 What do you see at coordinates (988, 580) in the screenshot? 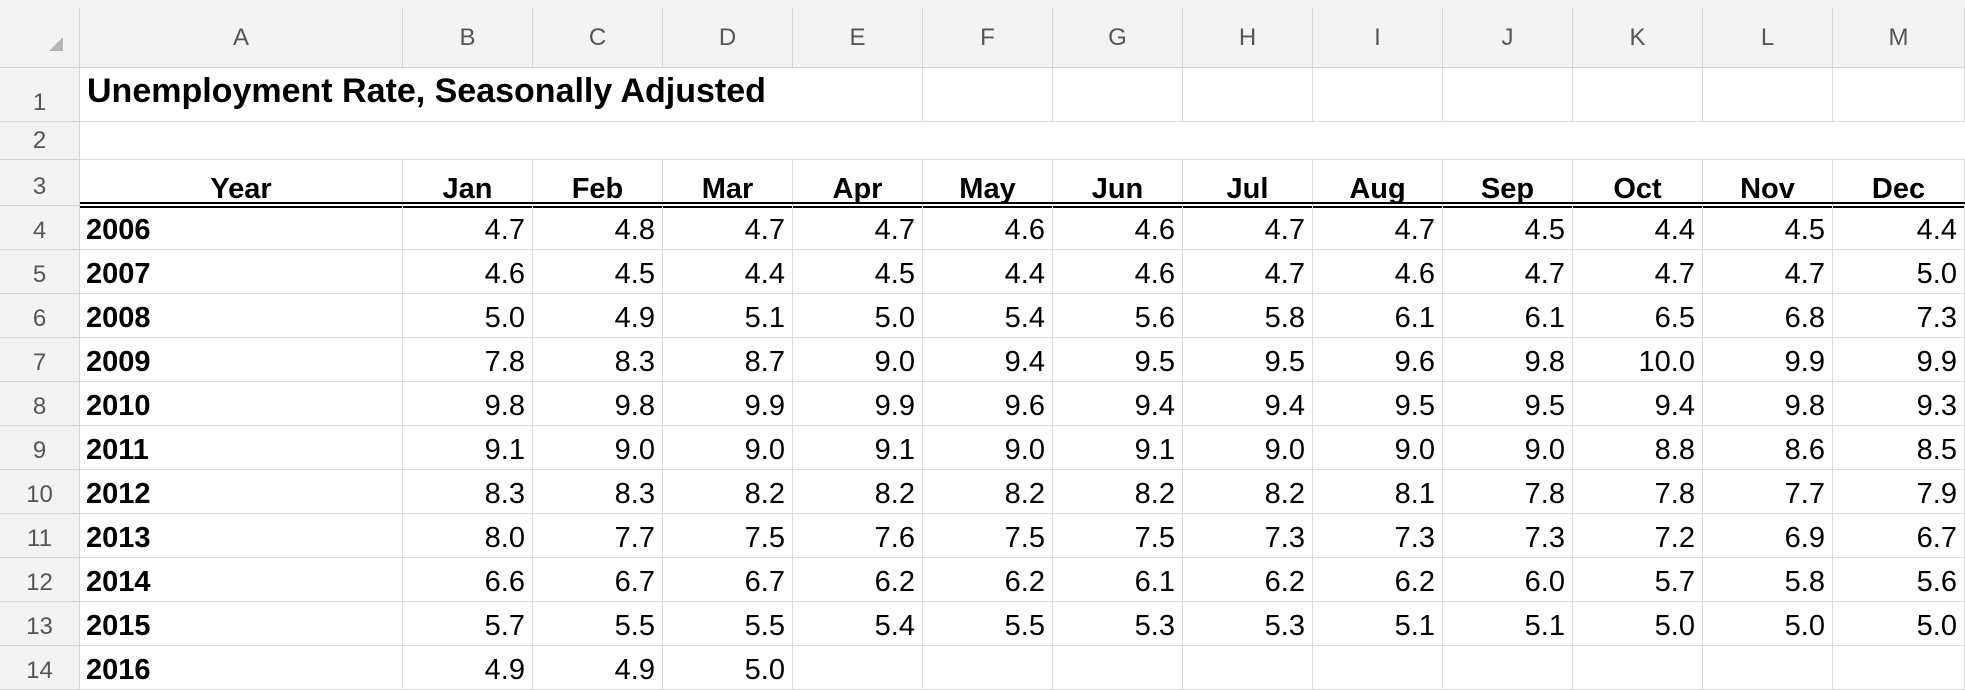
I see `value-cell: 6.2` at bounding box center [988, 580].